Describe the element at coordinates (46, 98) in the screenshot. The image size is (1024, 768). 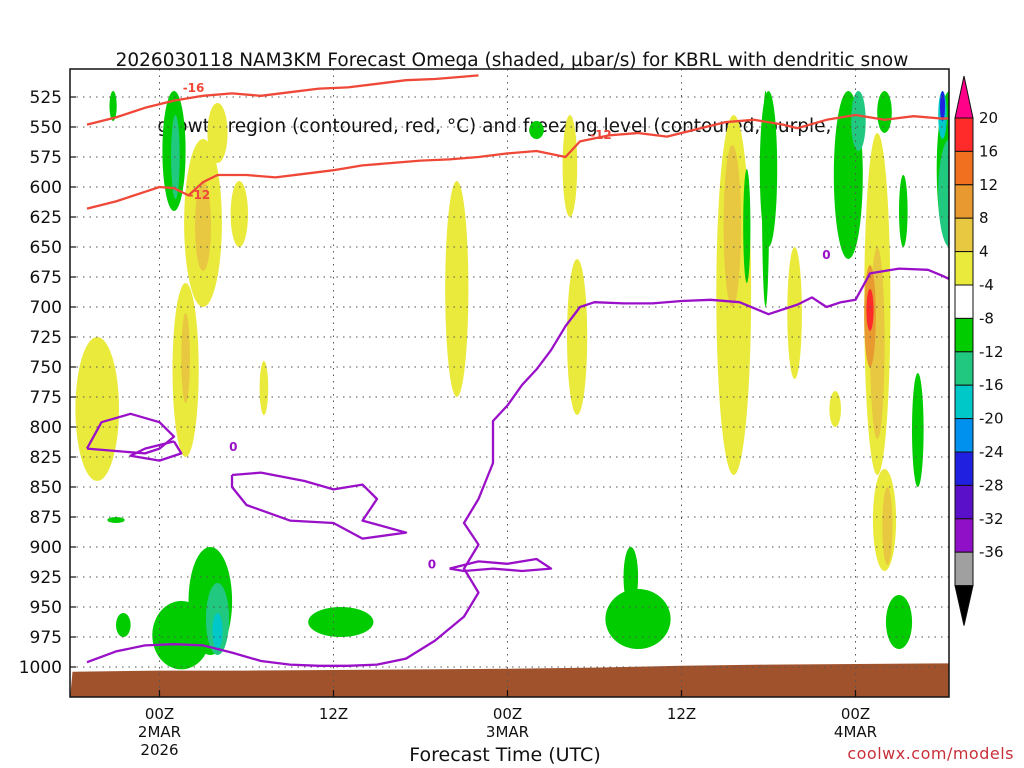
I see `y-tick-label: 525` at that location.